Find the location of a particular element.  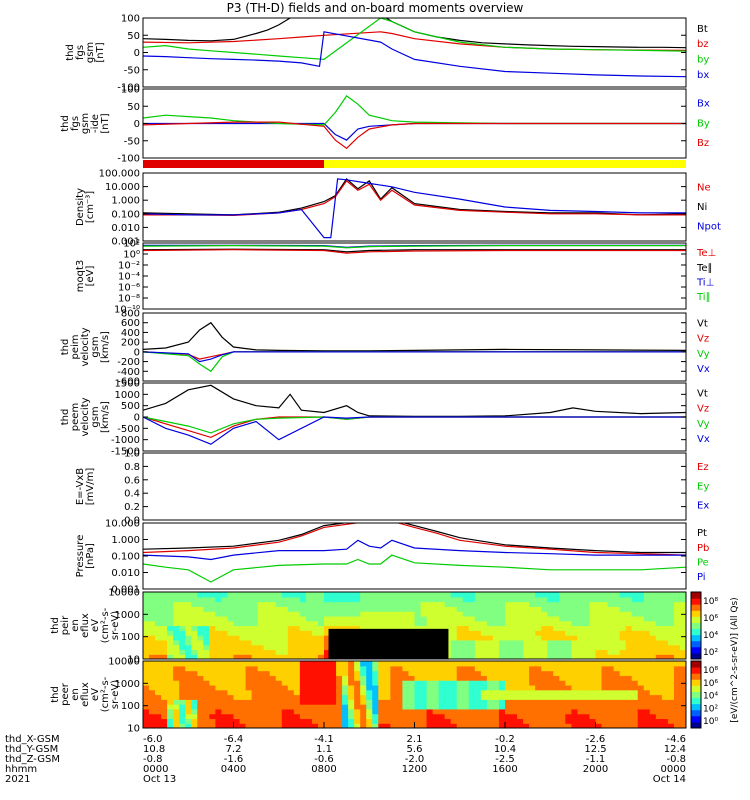

y-tick-label: 100 is located at coordinates (130, 706).